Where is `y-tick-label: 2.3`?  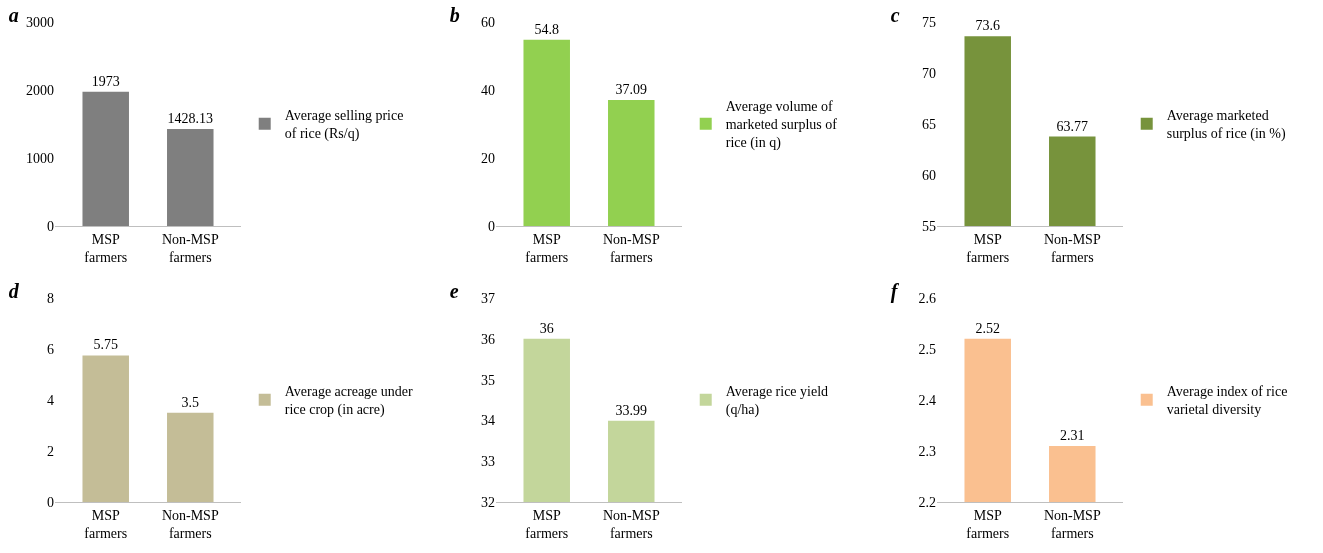
y-tick-label: 2.3 is located at coordinates (927, 451).